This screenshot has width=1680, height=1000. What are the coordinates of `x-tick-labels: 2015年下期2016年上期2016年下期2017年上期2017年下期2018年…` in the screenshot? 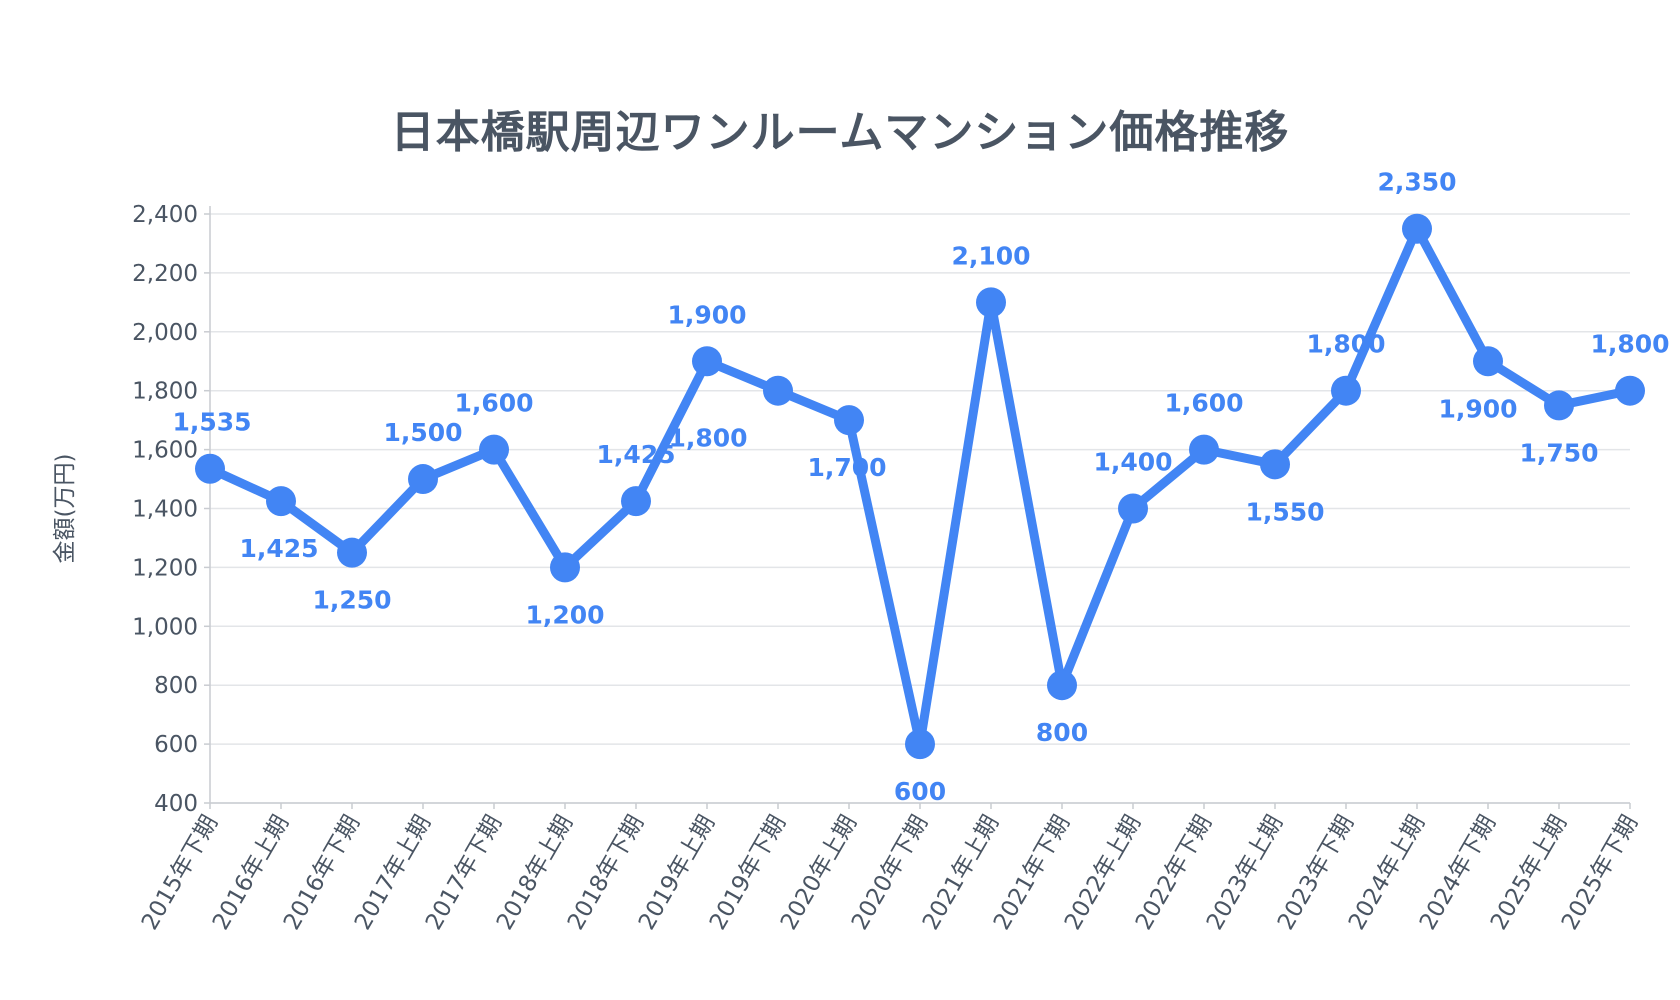 It's located at (890, 872).